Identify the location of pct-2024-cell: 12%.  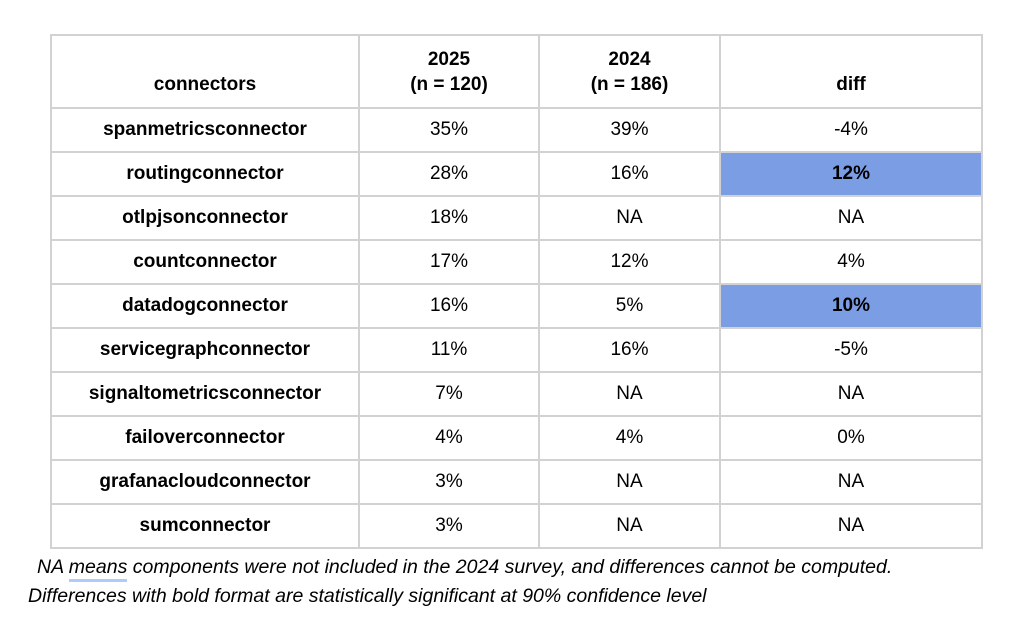
(629, 262).